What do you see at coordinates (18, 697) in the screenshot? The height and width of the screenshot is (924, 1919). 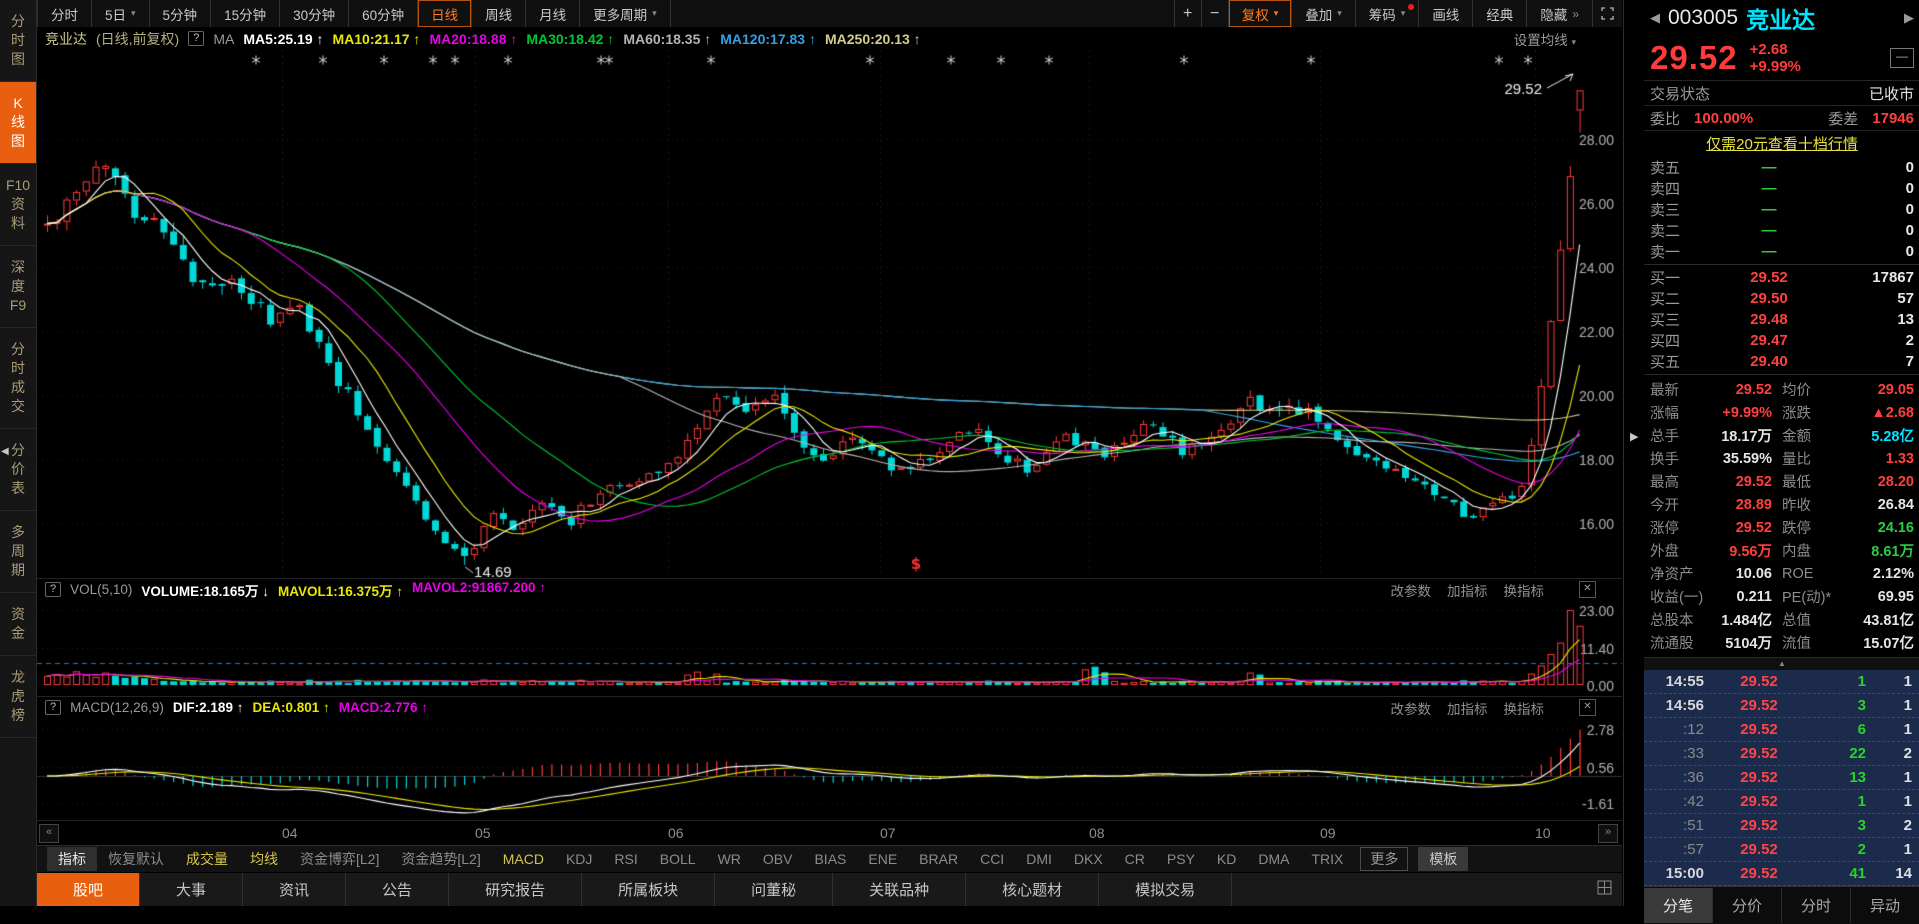 I see `sidebar-item-龙虎榜: 龙虎榜` at bounding box center [18, 697].